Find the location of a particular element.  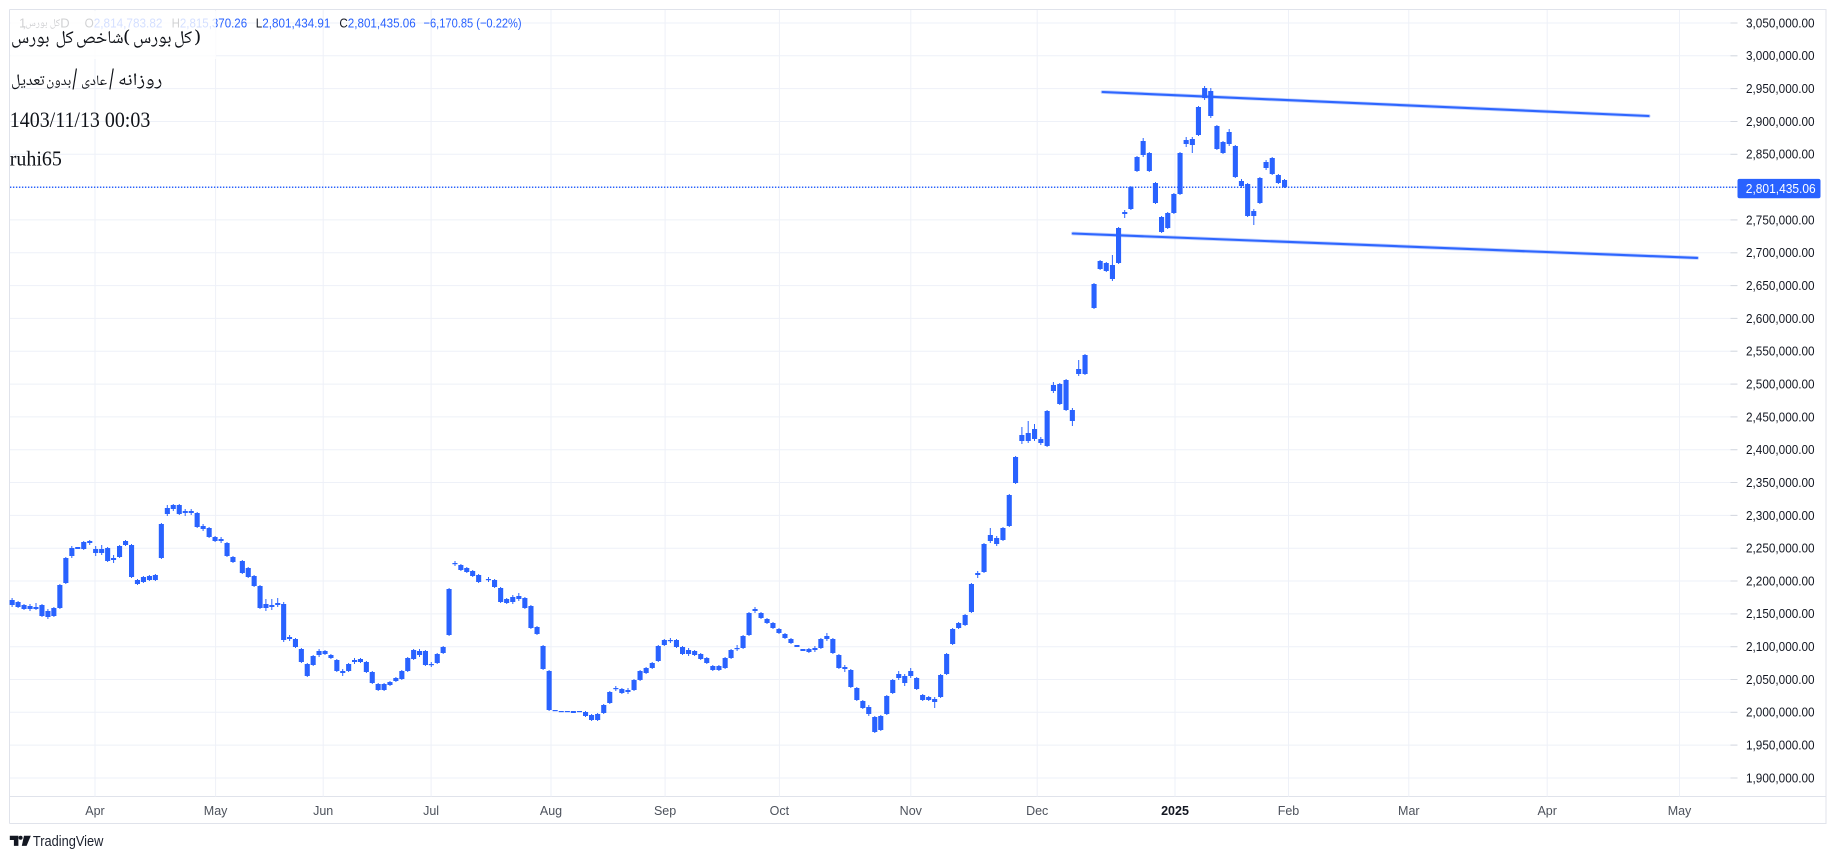

svg-text: Nov is located at coordinates (911, 811).